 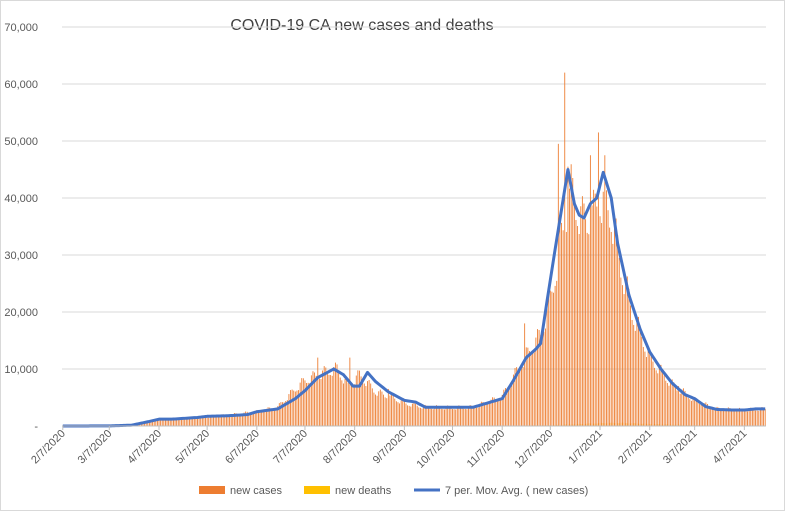 What do you see at coordinates (21, 85) in the screenshot?
I see `y-tick-label: 60,000` at bounding box center [21, 85].